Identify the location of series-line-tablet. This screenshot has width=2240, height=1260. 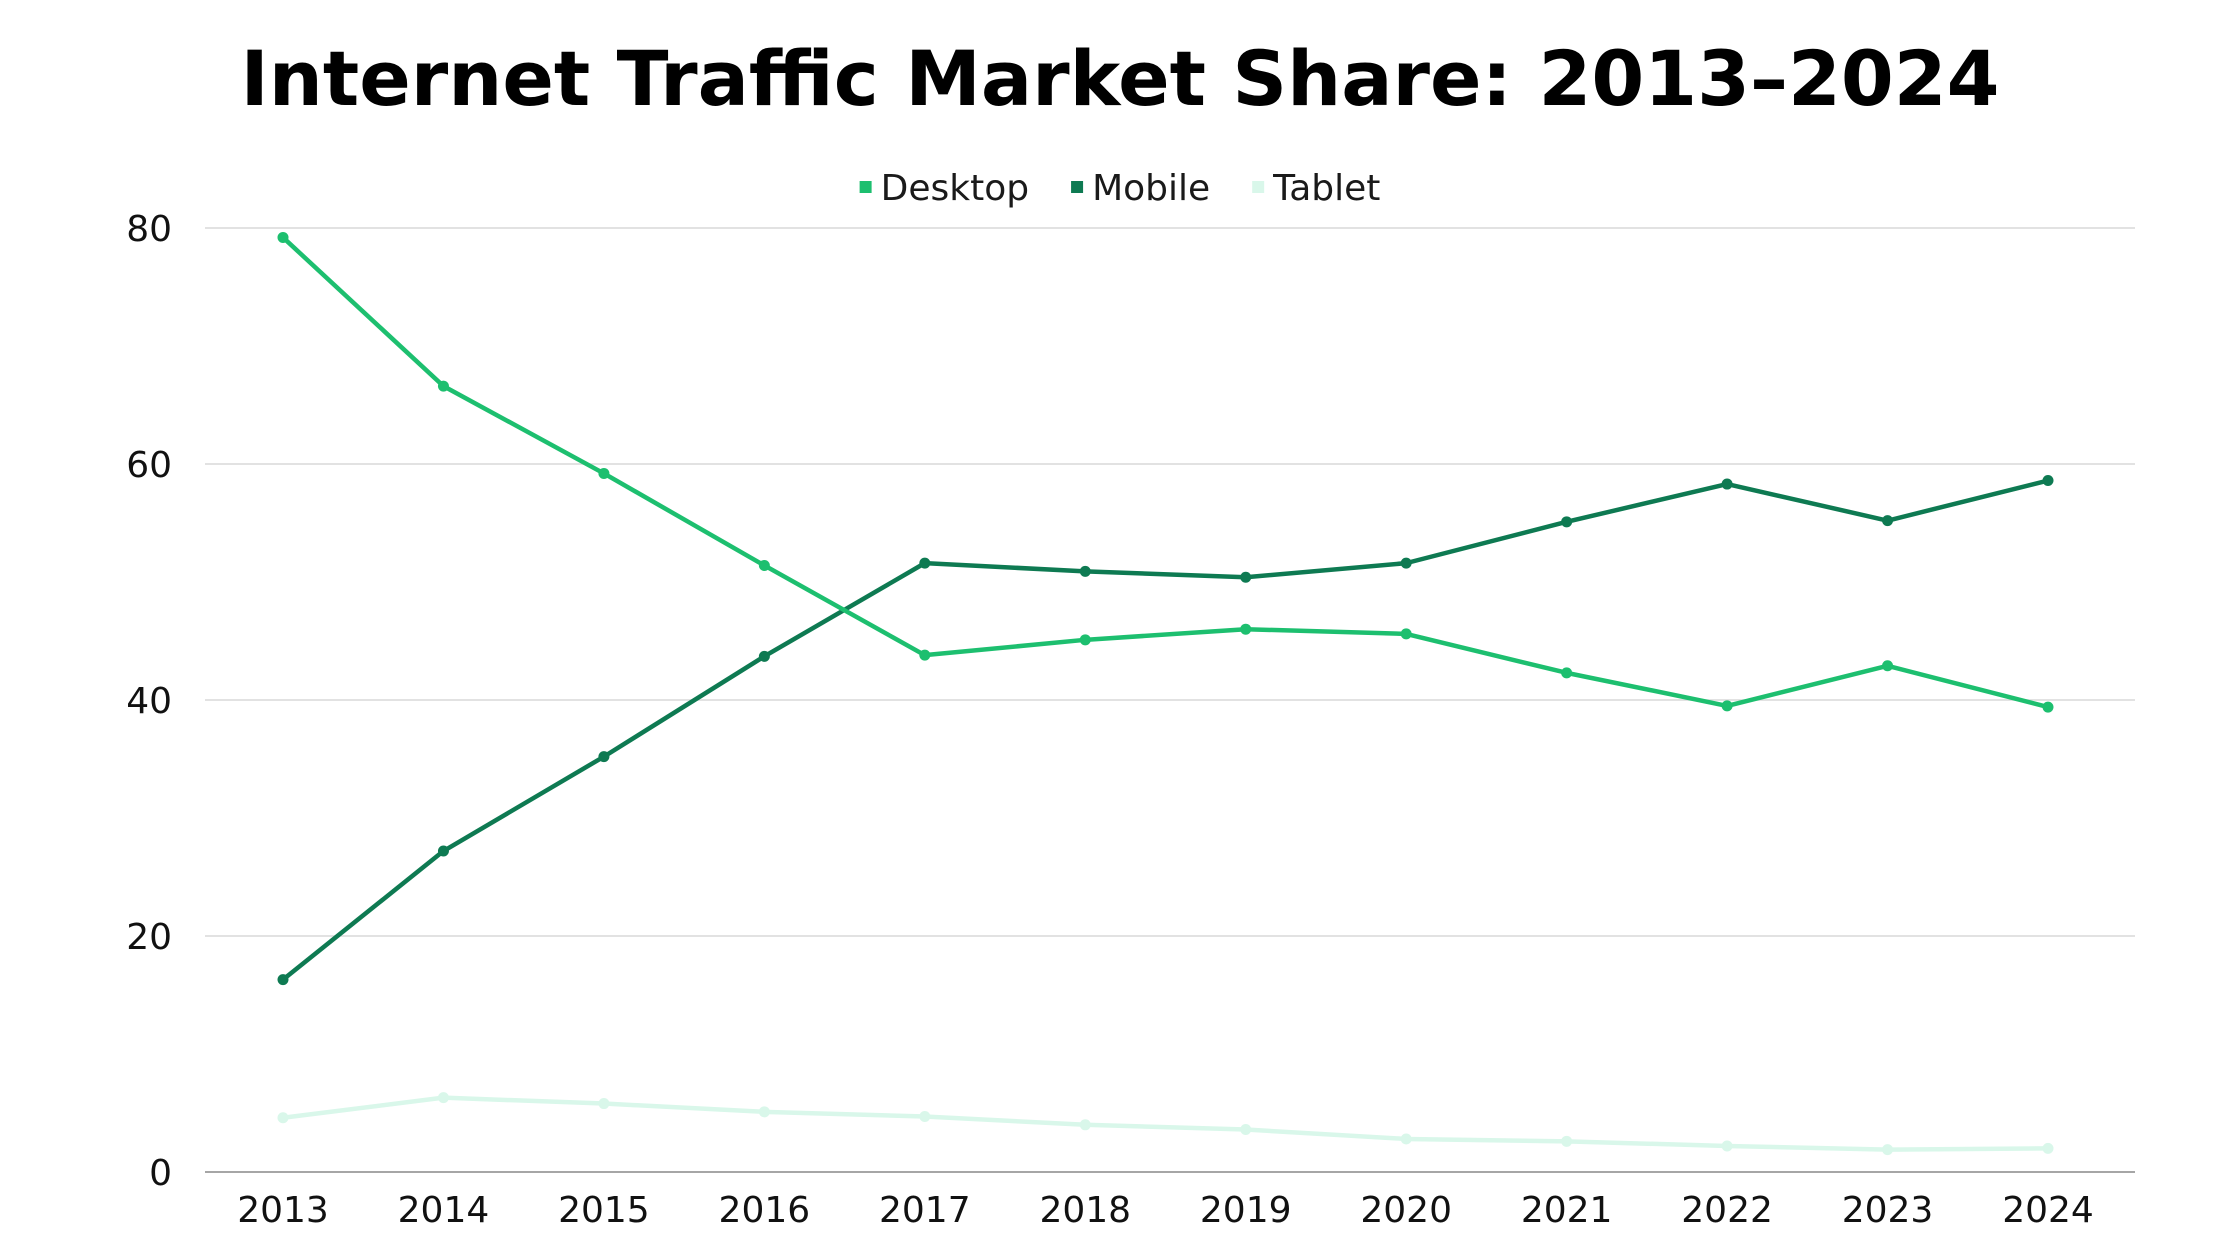
(1165, 1123).